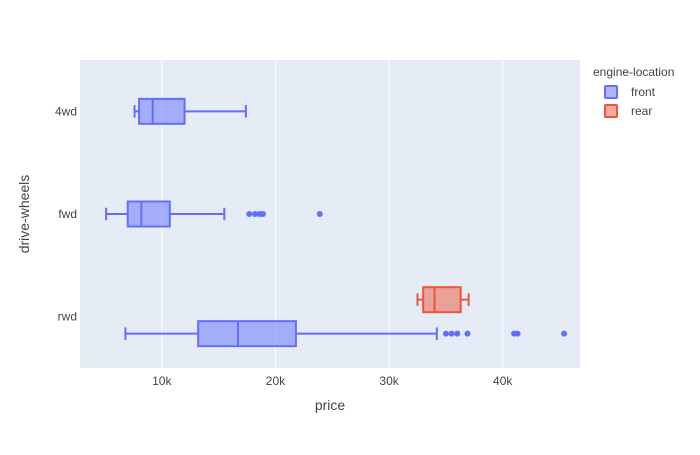 Image resolution: width=700 pixels, height=455 pixels. I want to click on x-tick-label: 10k, so click(162, 381).